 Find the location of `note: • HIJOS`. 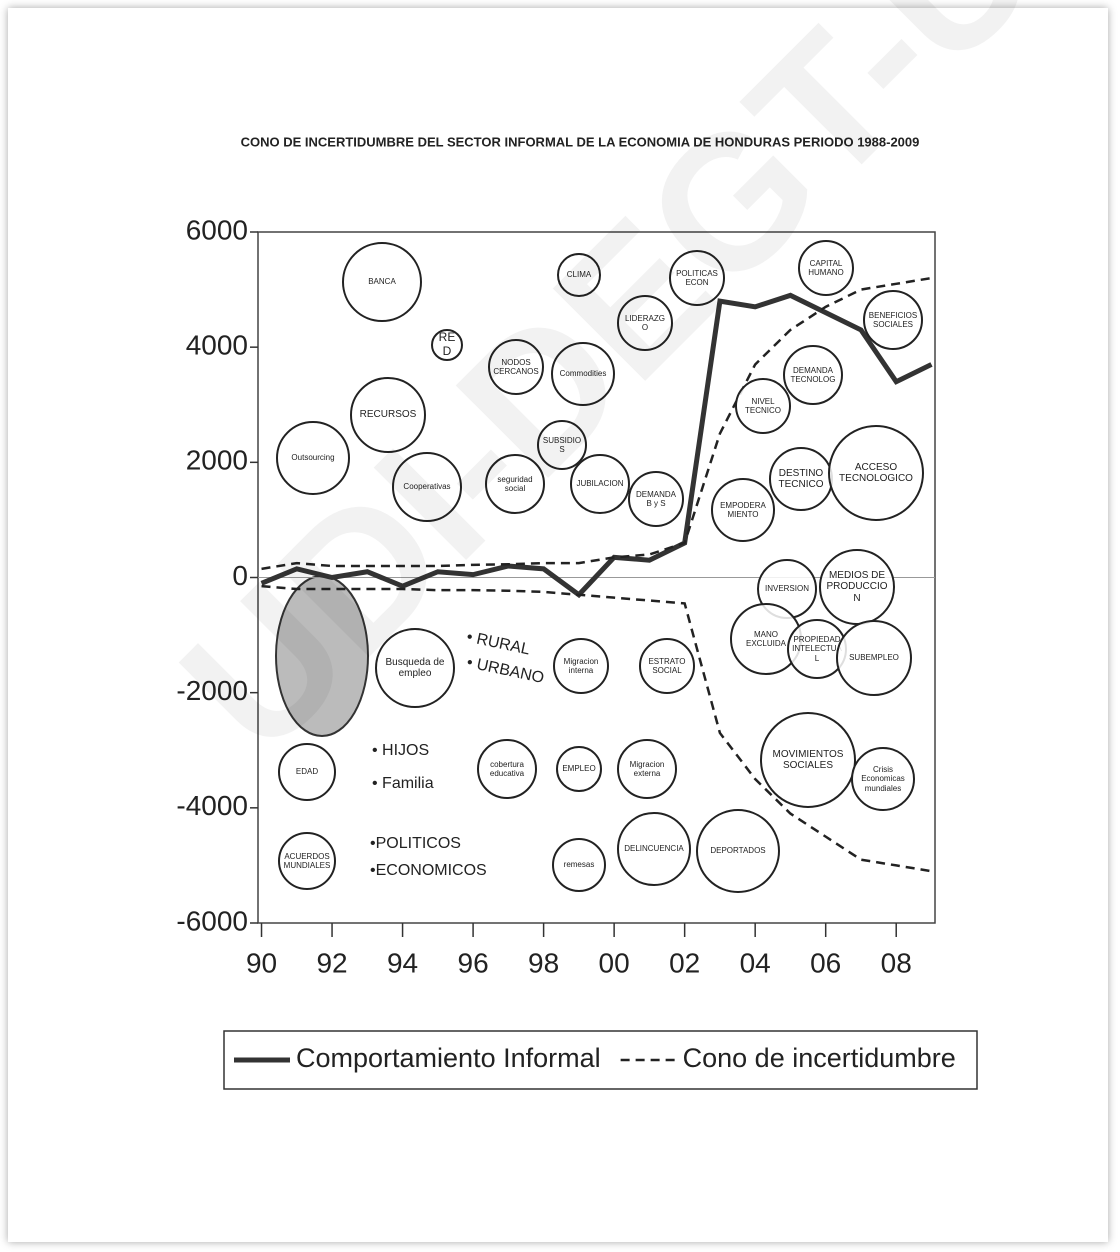

note: • HIJOS is located at coordinates (401, 750).